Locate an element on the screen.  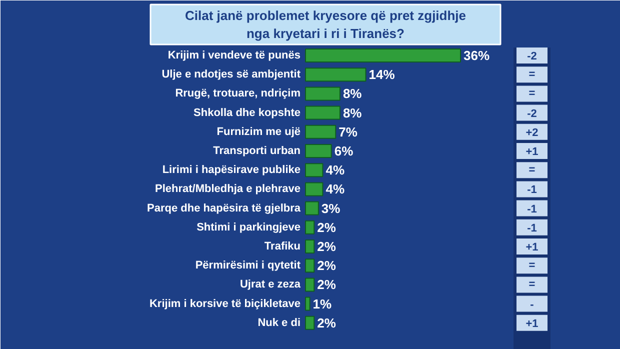
y-tick-label: Krijim i korsive të biçikletave is located at coordinates (225, 304).